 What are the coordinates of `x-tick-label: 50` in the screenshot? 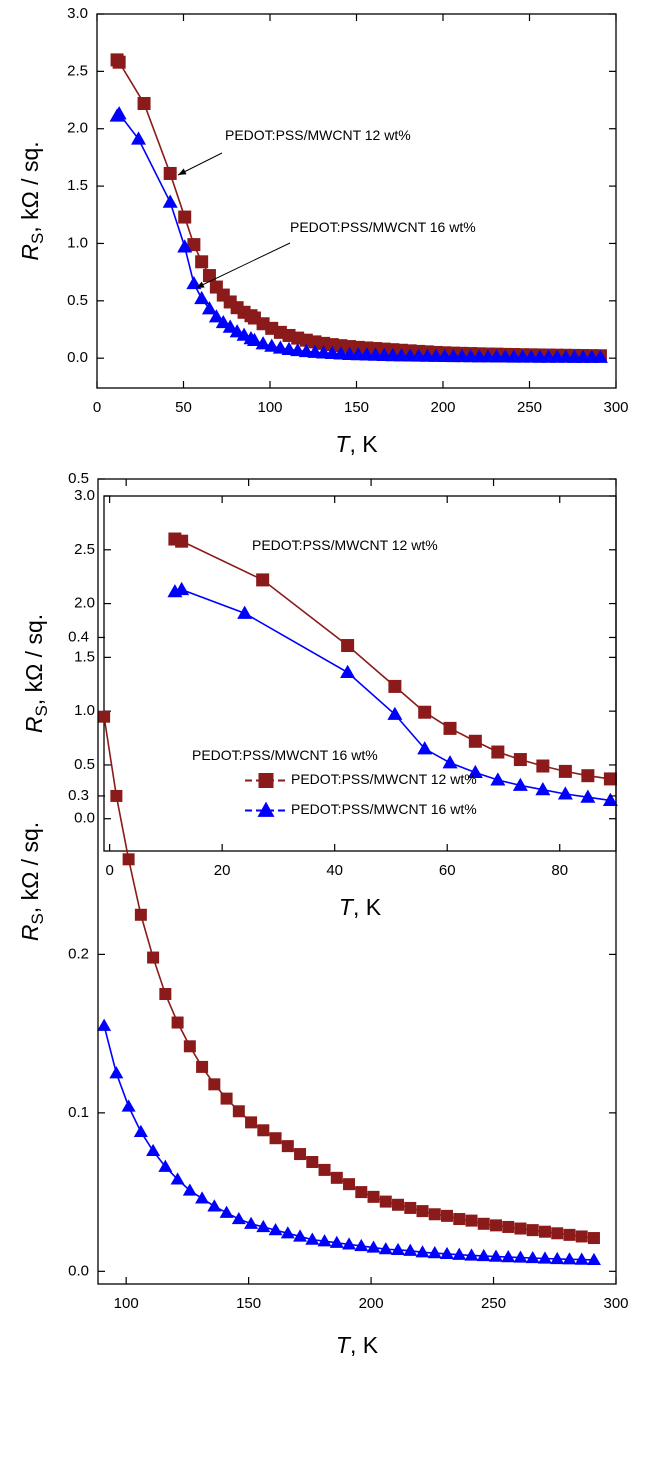 It's located at (183, 407).